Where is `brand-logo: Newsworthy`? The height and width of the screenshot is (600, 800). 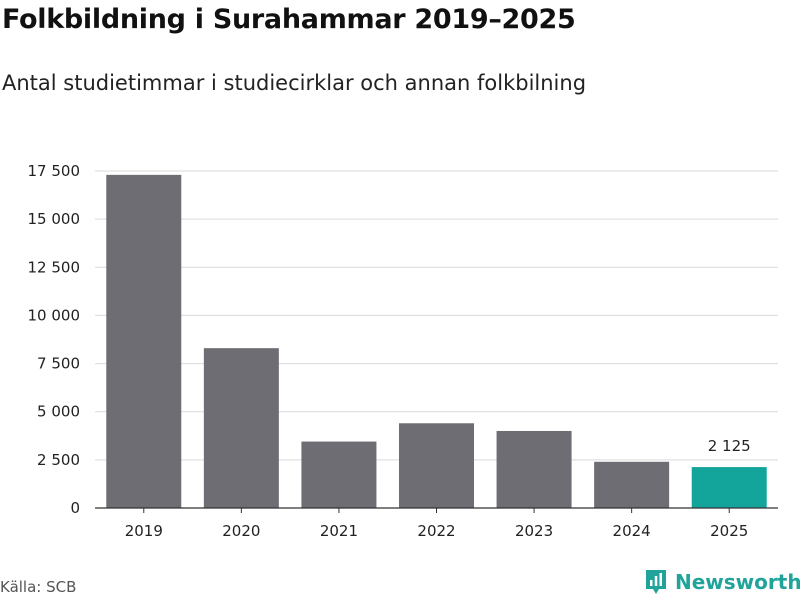 brand-logo: Newsworthy is located at coordinates (722, 582).